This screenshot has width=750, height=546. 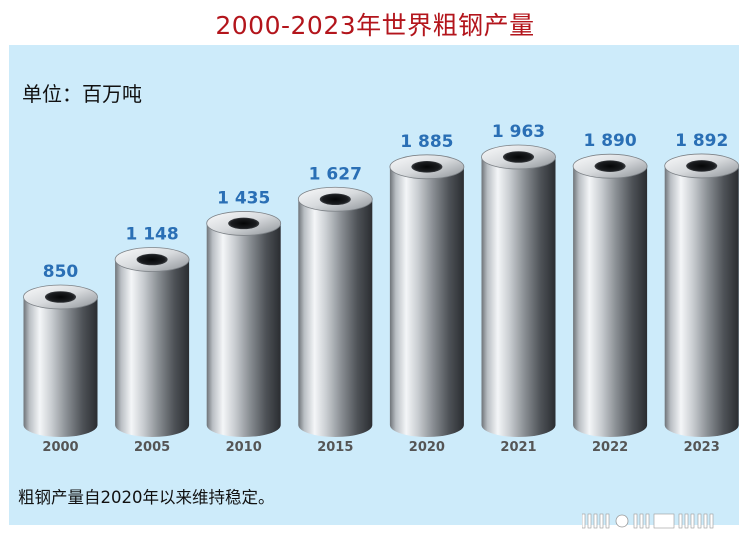 I want to click on category-label: 2000, so click(x=60, y=447).